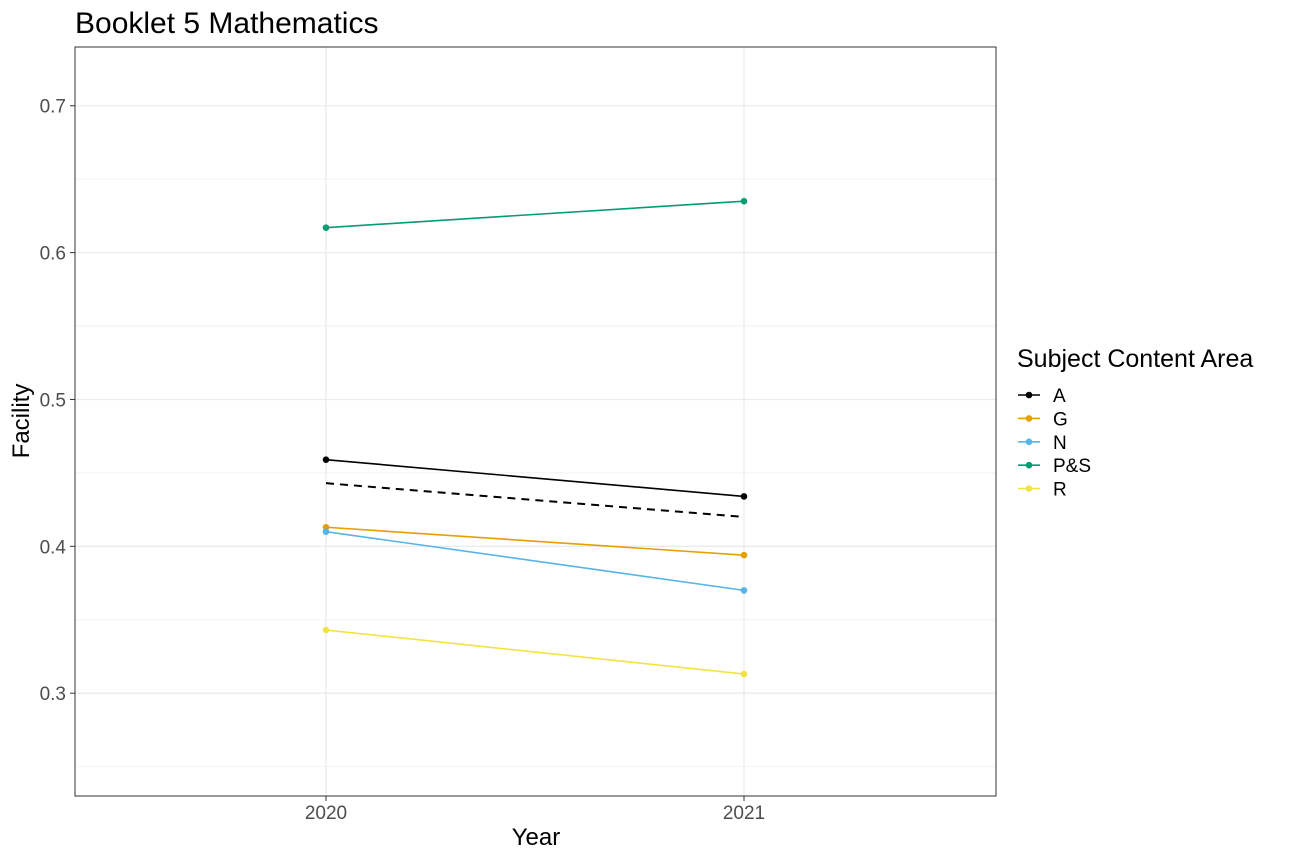 The image size is (1291, 850). I want to click on y-tick-label: 0.6, so click(53, 254).